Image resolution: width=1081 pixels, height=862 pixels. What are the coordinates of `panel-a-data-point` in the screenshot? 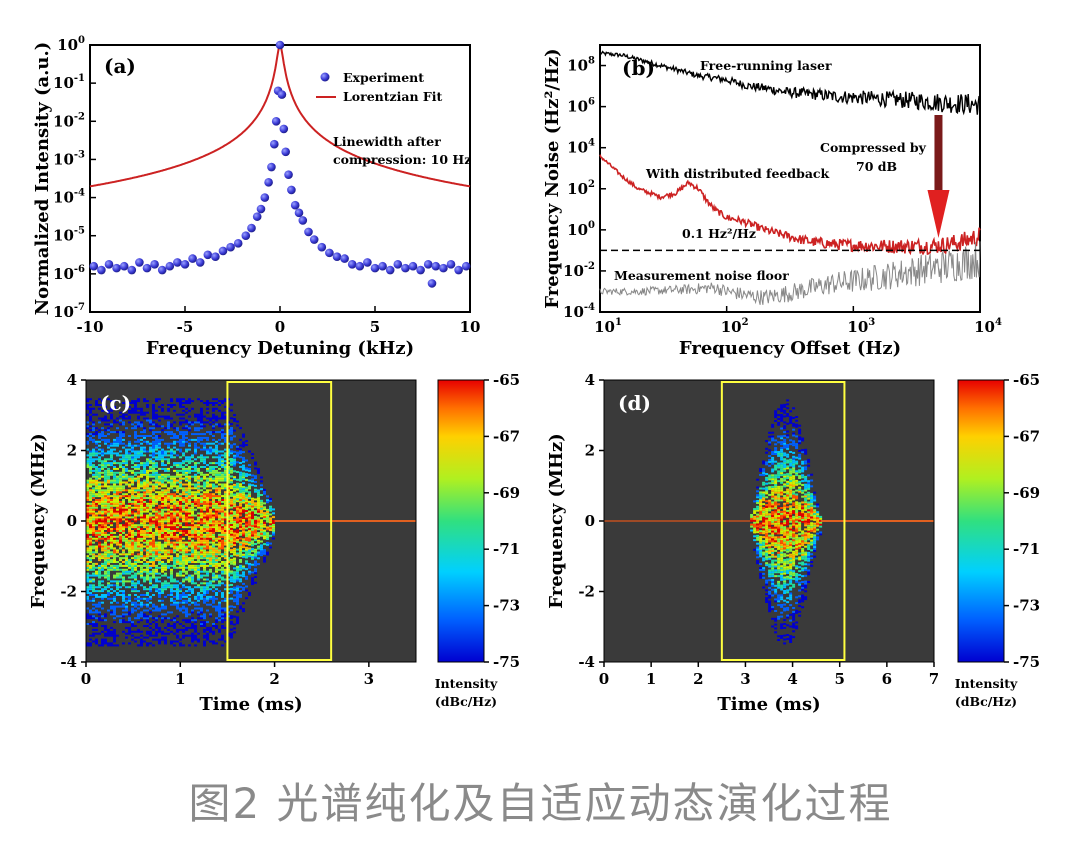 It's located at (132, 270).